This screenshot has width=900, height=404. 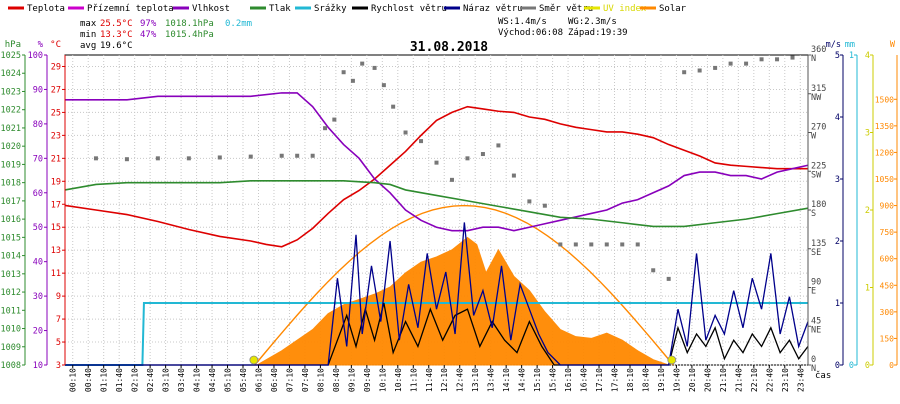 What do you see at coordinates (816, 283) in the screenshot?
I see `direction-axis-degree-label: 90` at bounding box center [816, 283].